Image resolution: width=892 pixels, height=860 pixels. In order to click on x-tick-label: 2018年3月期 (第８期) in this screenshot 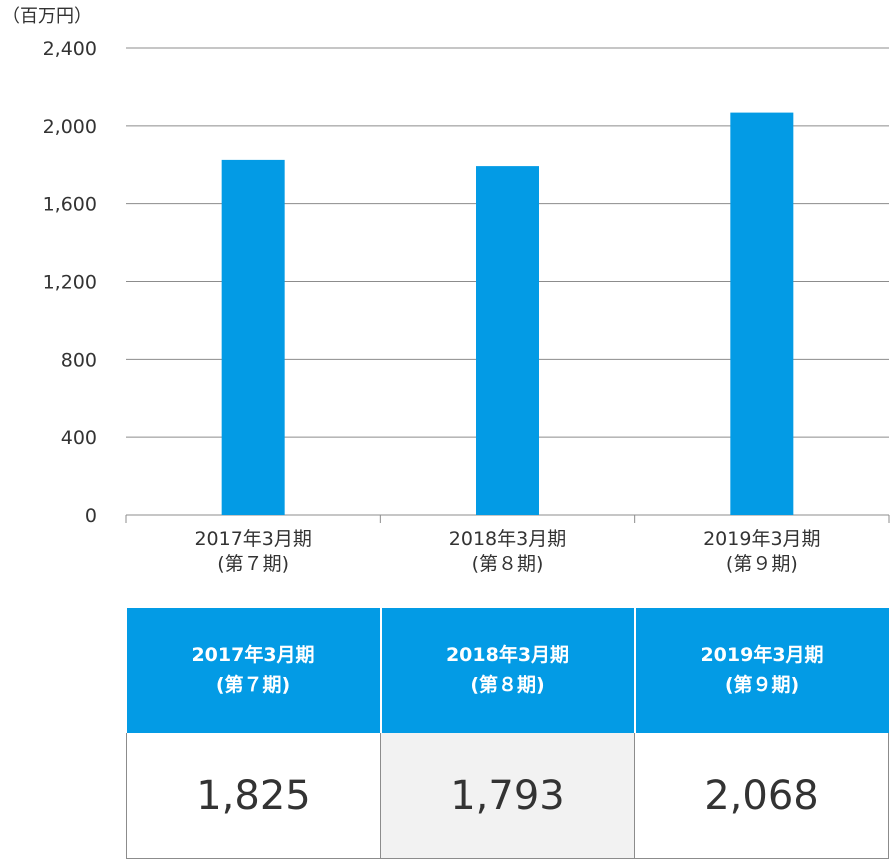, I will do `click(507, 551)`.